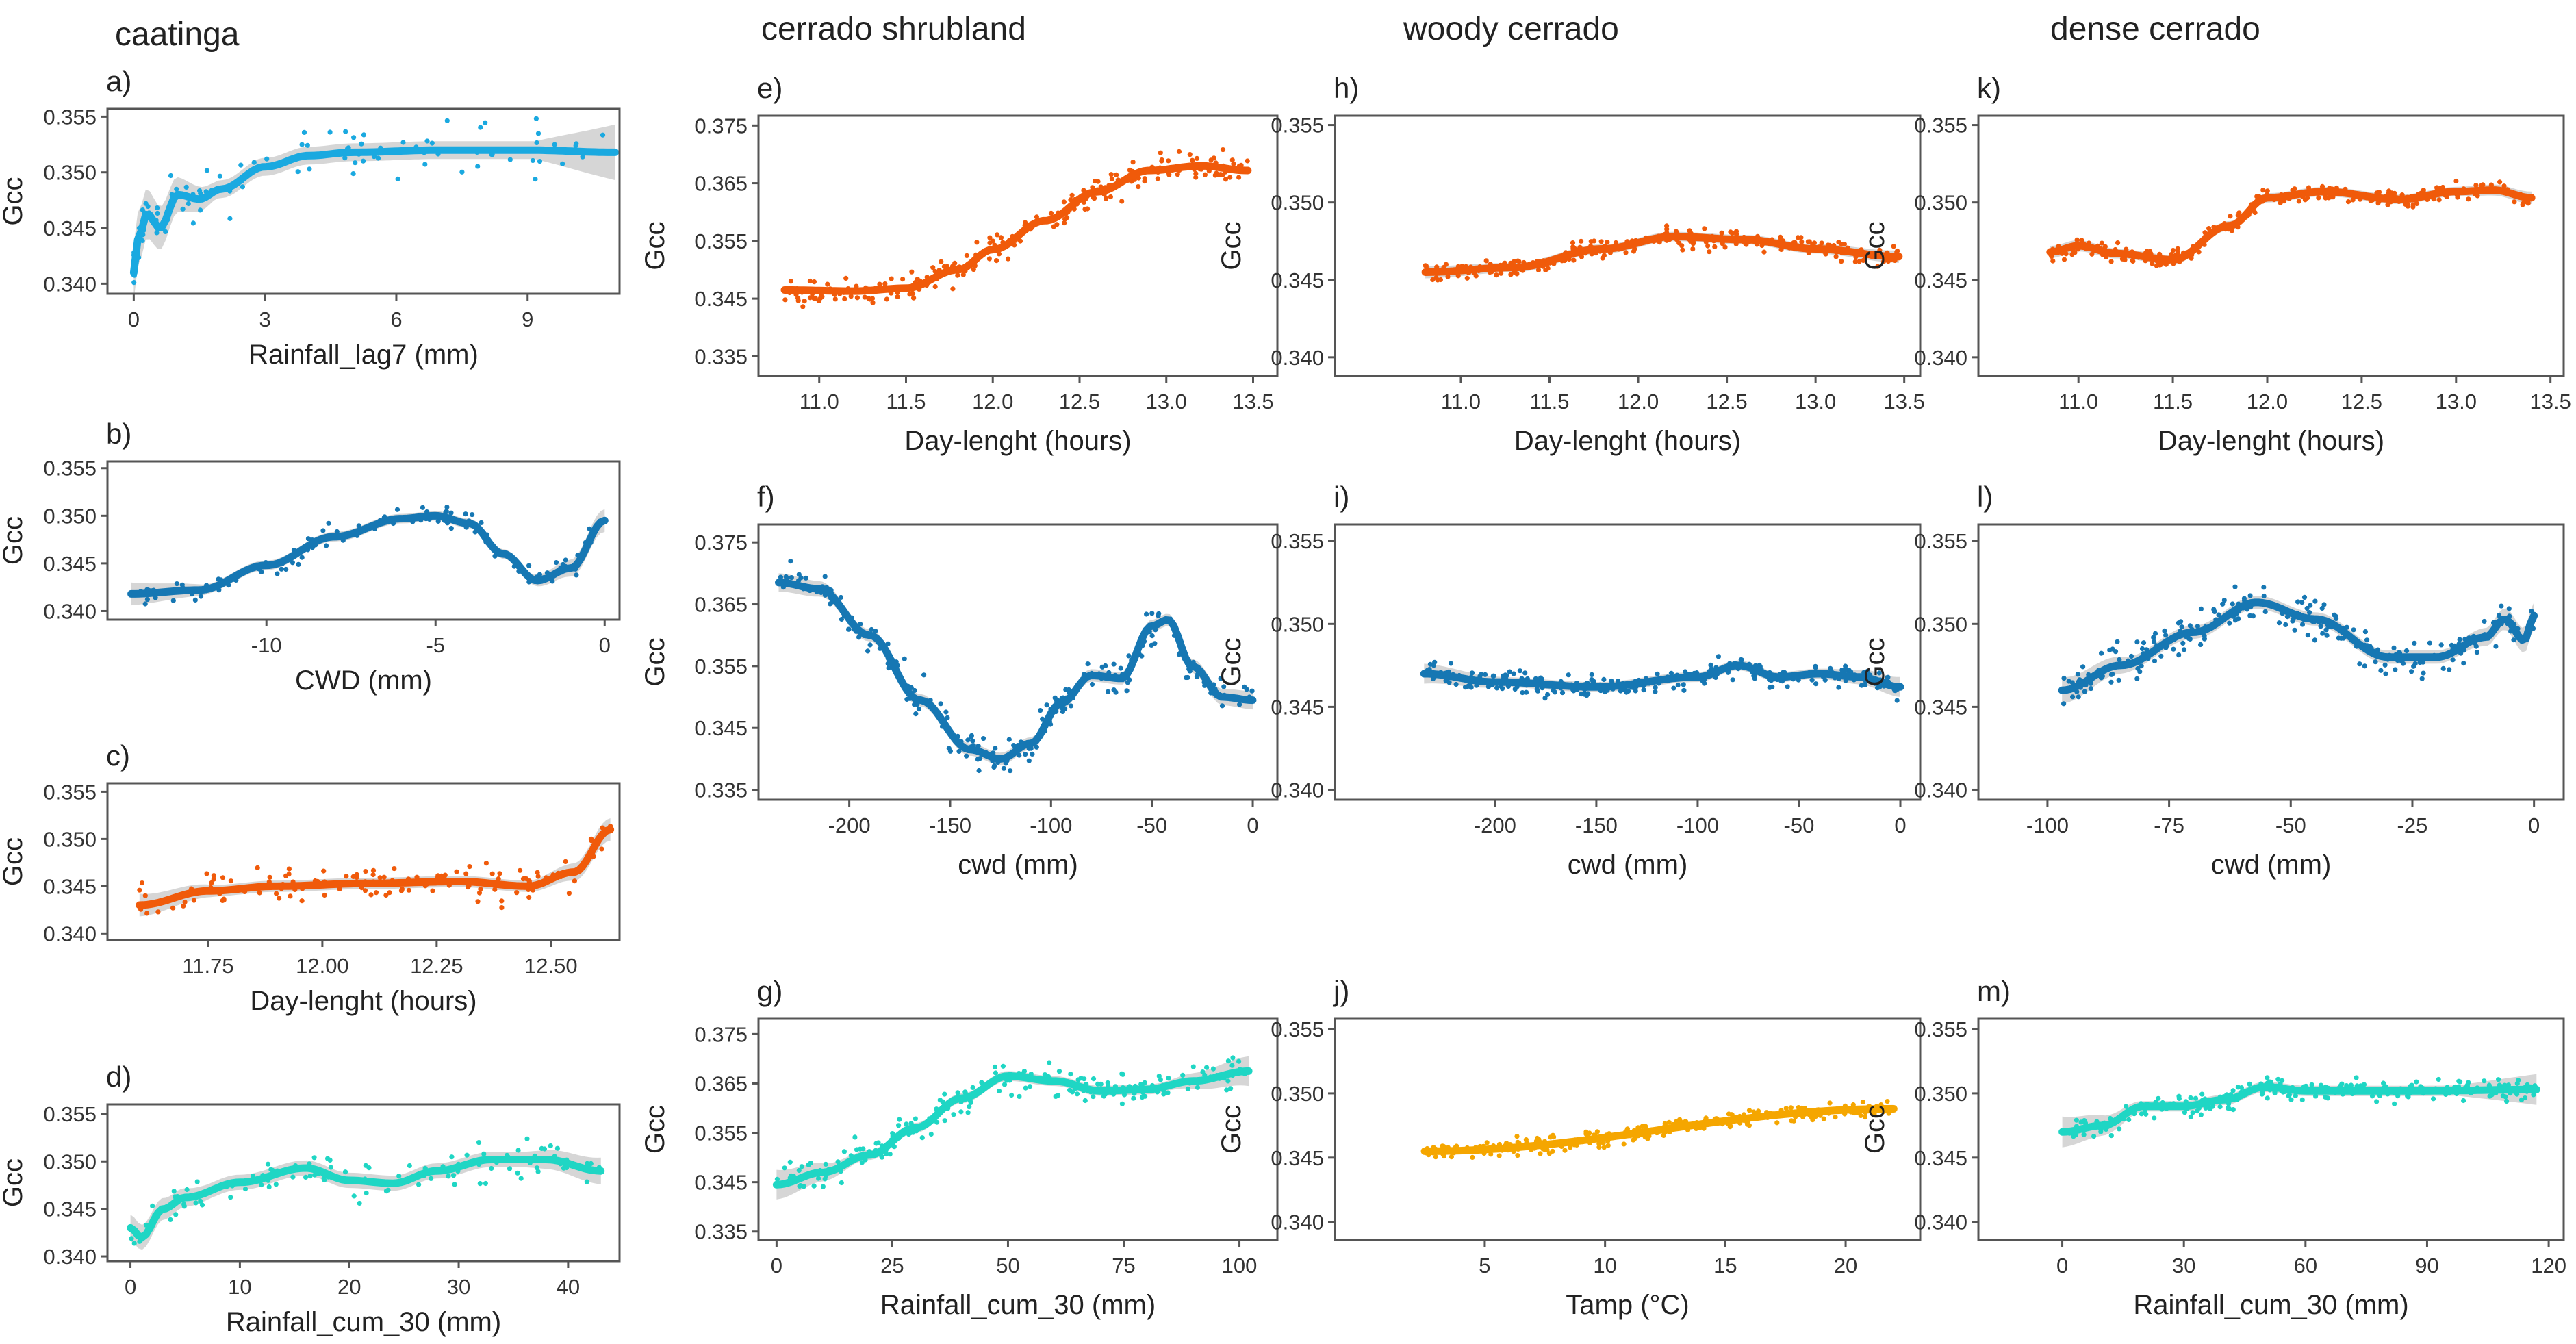  I want to click on x-tick-label: 20, so click(1846, 1266).